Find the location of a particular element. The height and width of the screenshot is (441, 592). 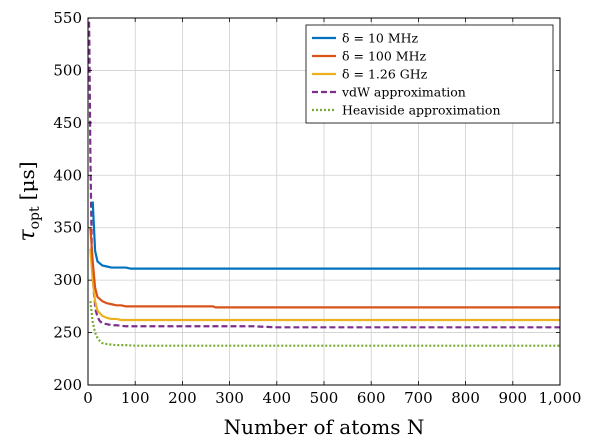

x-tick-label: 600 is located at coordinates (371, 398).